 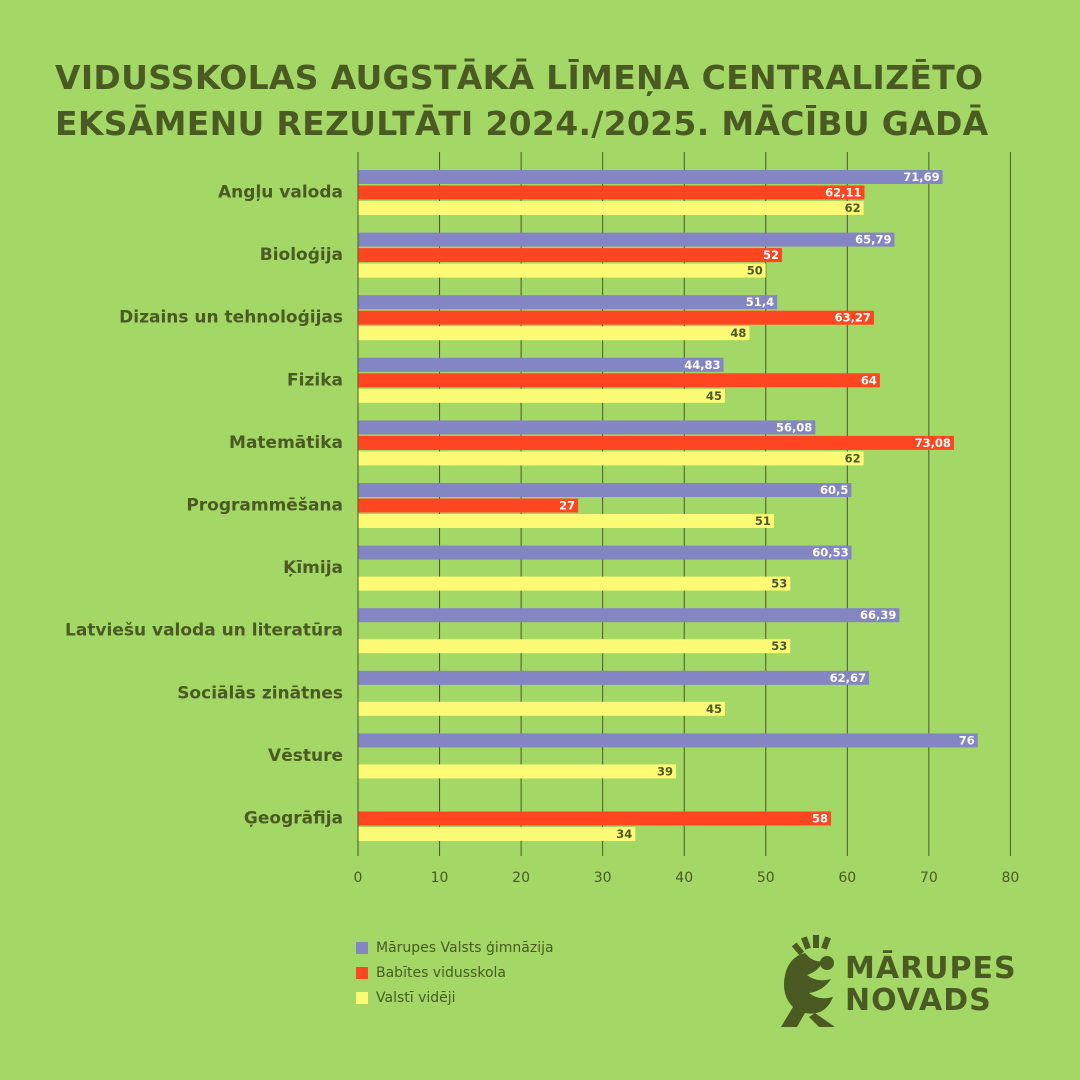 What do you see at coordinates (820, 819) in the screenshot?
I see `data-label-geografija-series-2: 58` at bounding box center [820, 819].